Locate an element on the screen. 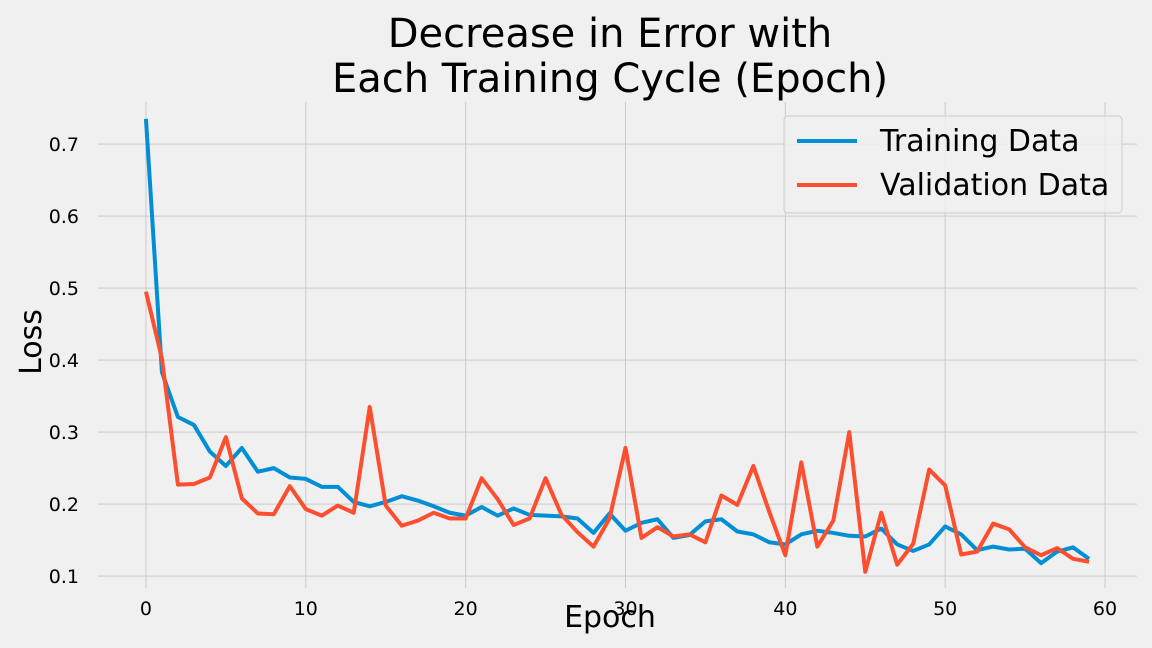 This screenshot has height=648, width=1152. y-tick-label: 0.6 is located at coordinates (64, 217).